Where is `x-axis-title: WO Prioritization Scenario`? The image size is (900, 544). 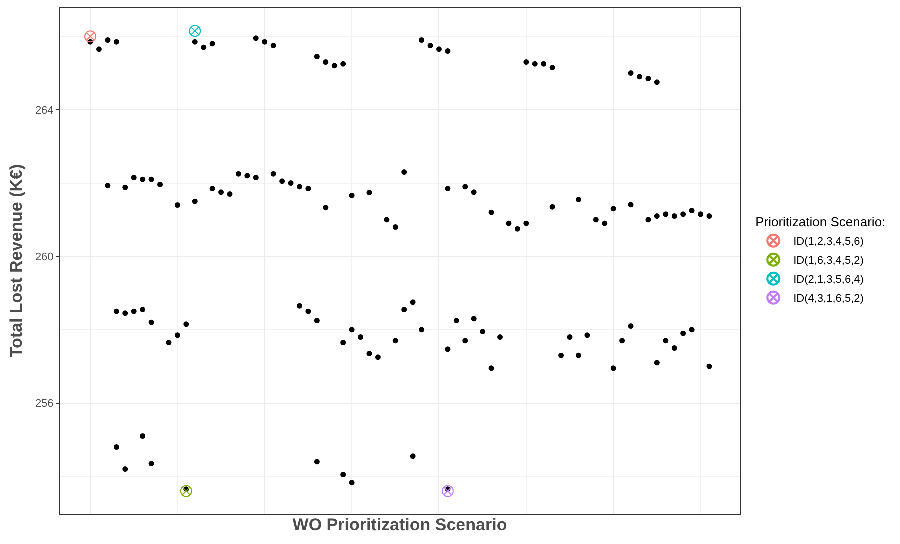
x-axis-title: WO Prioritization Scenario is located at coordinates (400, 524).